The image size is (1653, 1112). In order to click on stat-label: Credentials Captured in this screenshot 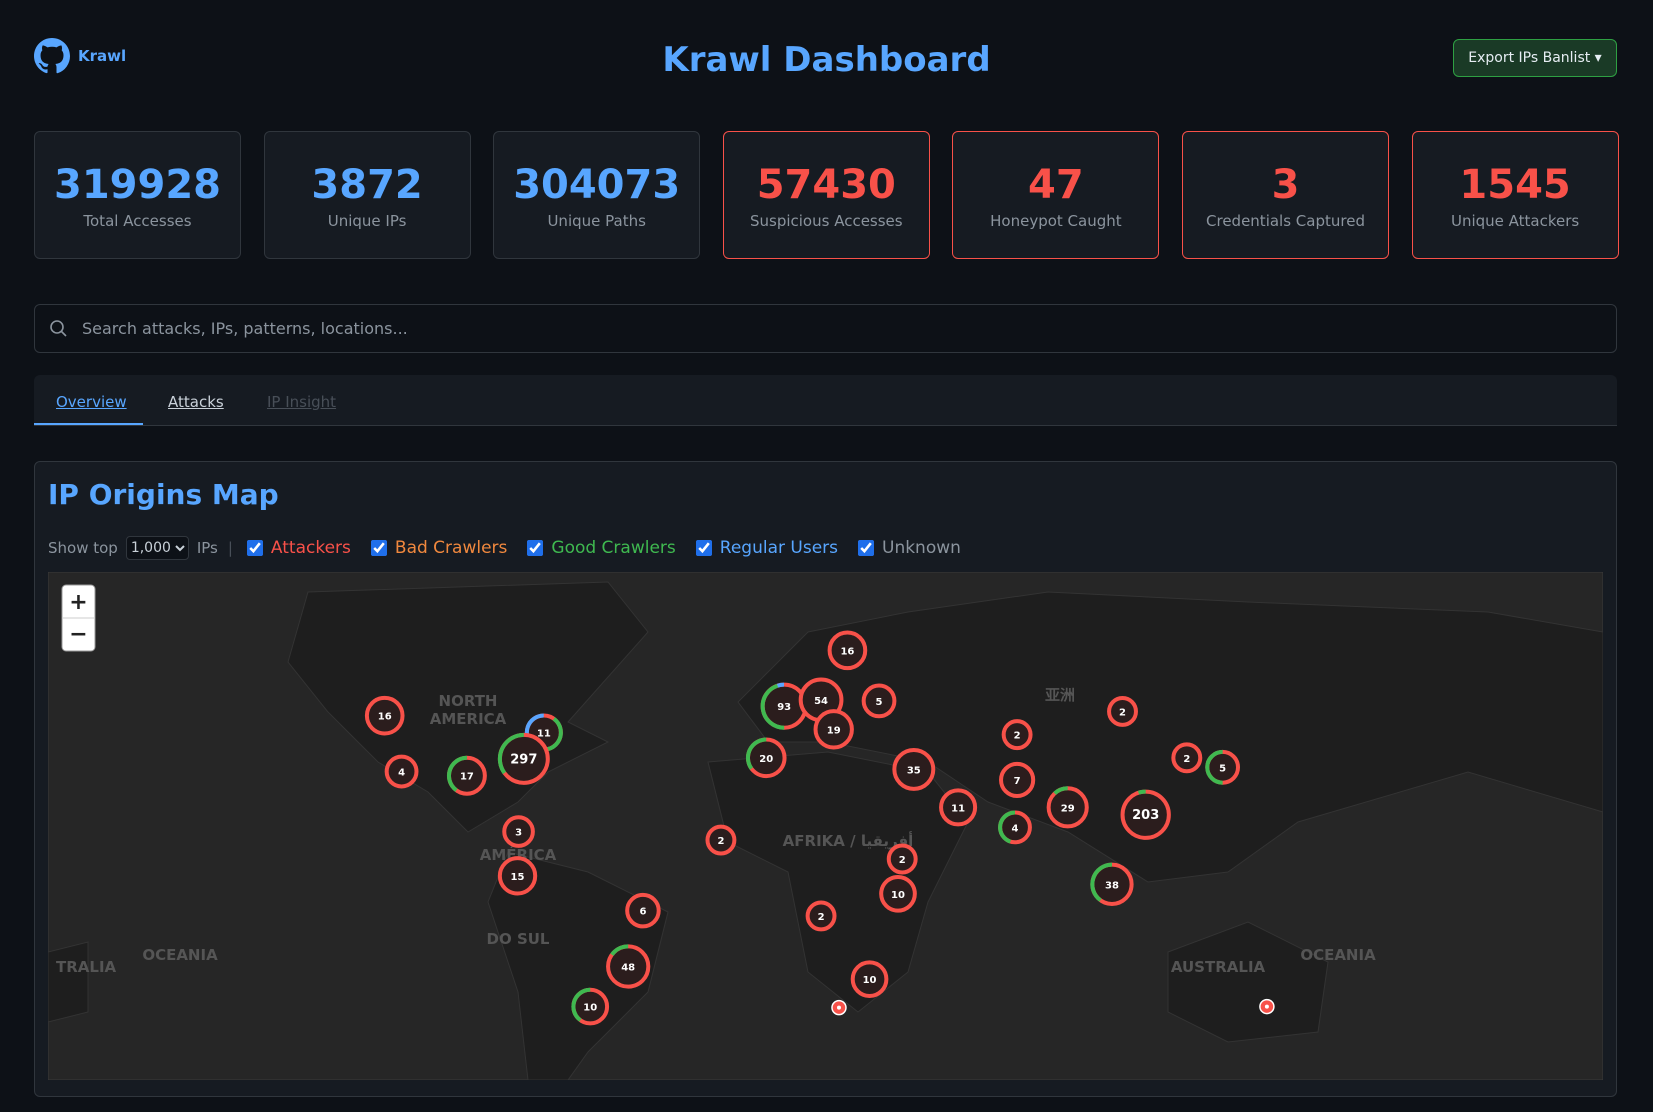, I will do `click(1285, 221)`.